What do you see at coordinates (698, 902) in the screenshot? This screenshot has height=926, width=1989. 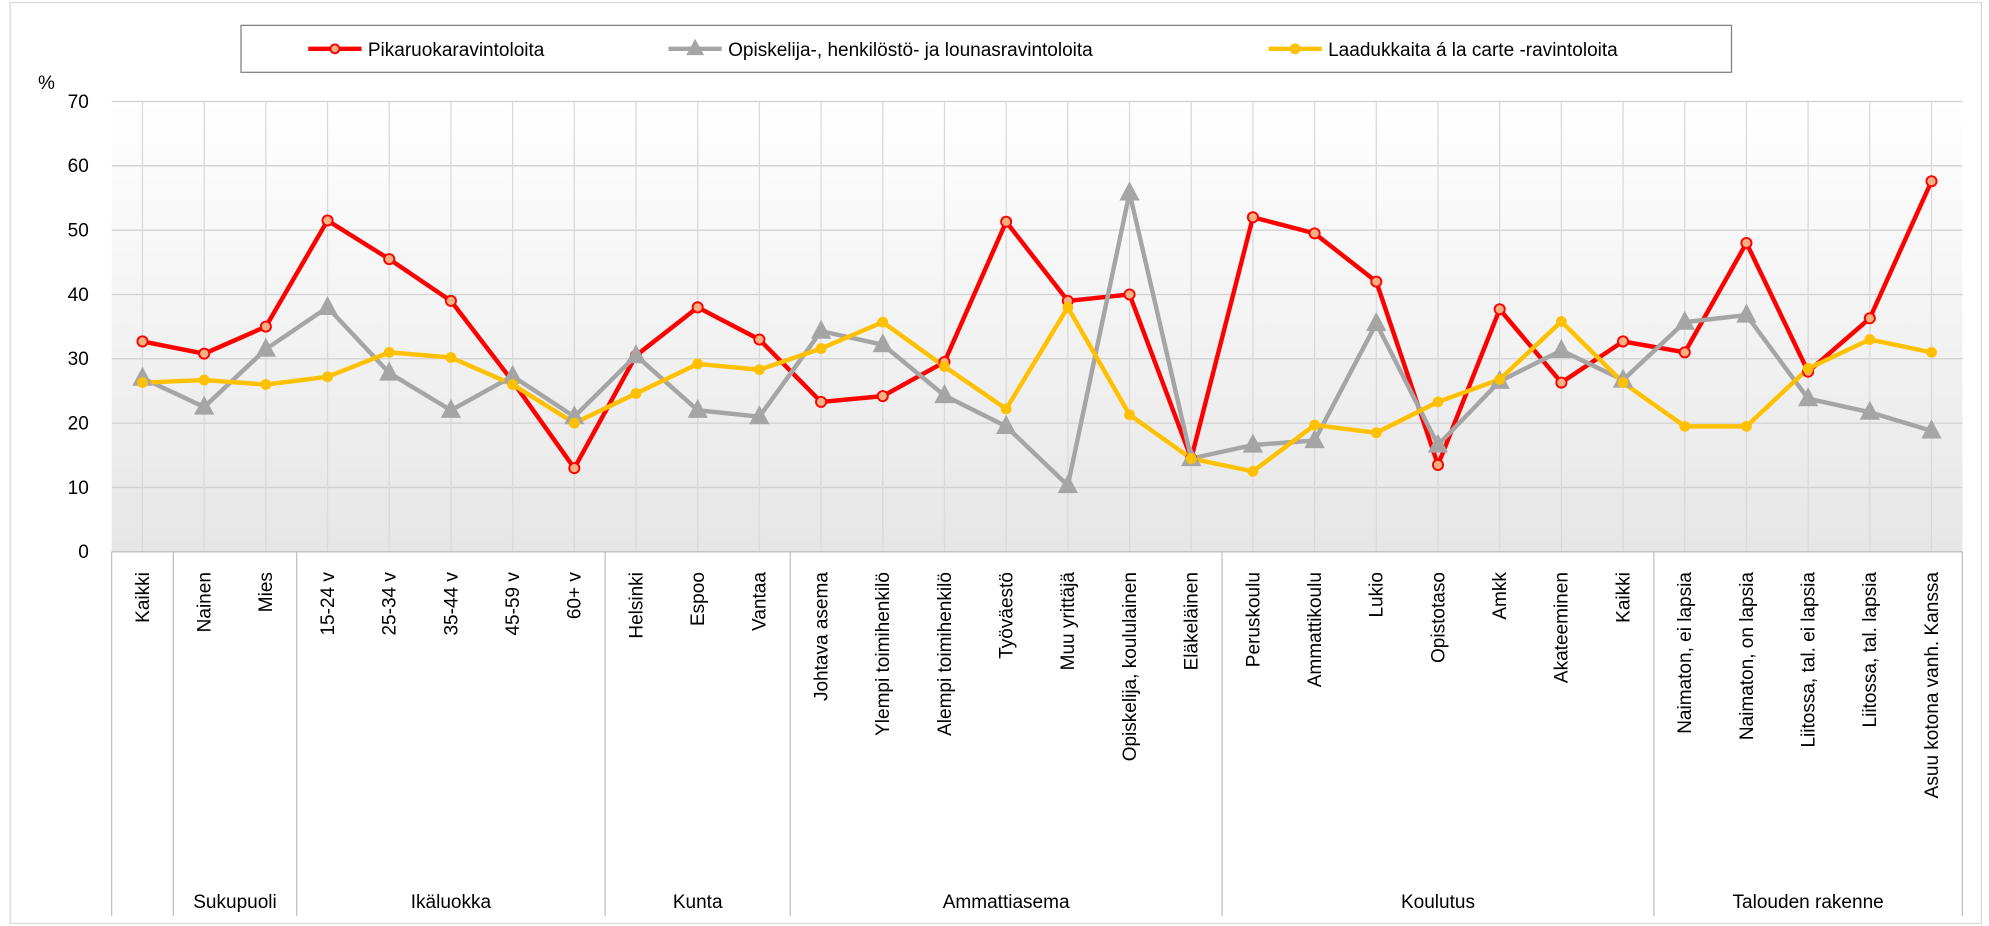 I see `group-label: Kunta` at bounding box center [698, 902].